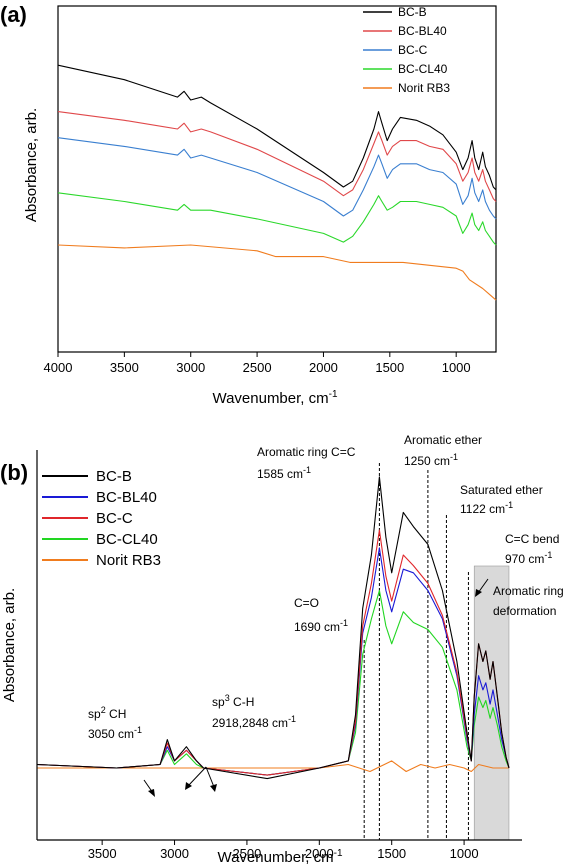 The width and height of the screenshot is (582, 866). I want to click on legend-a-label-bc-b: BC-B, so click(412, 12).